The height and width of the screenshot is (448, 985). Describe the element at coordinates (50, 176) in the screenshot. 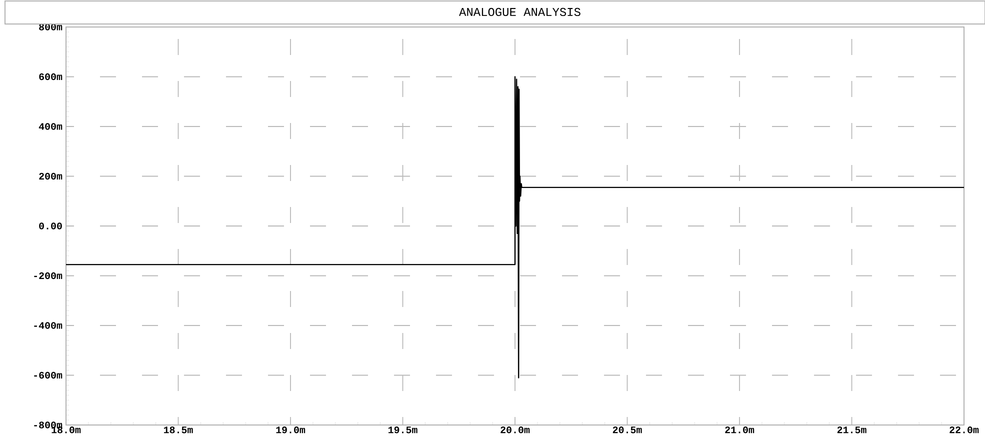

I see `y-tick-label: 200m` at that location.